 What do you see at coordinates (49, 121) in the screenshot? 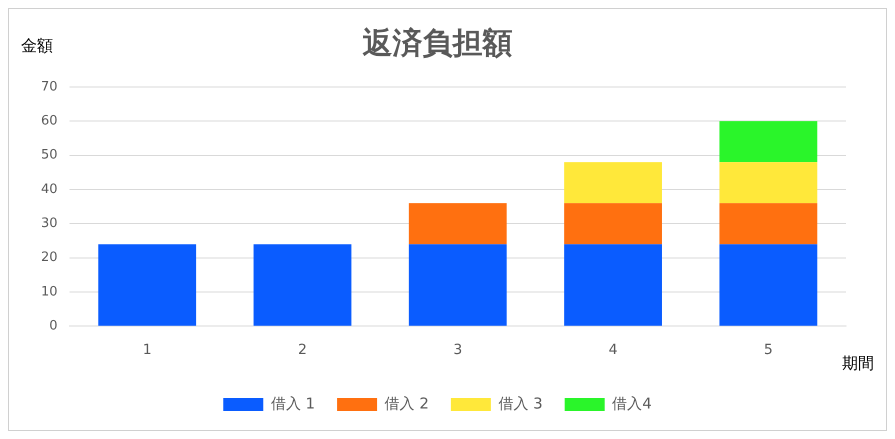
I see `y-tick-label: 60` at bounding box center [49, 121].